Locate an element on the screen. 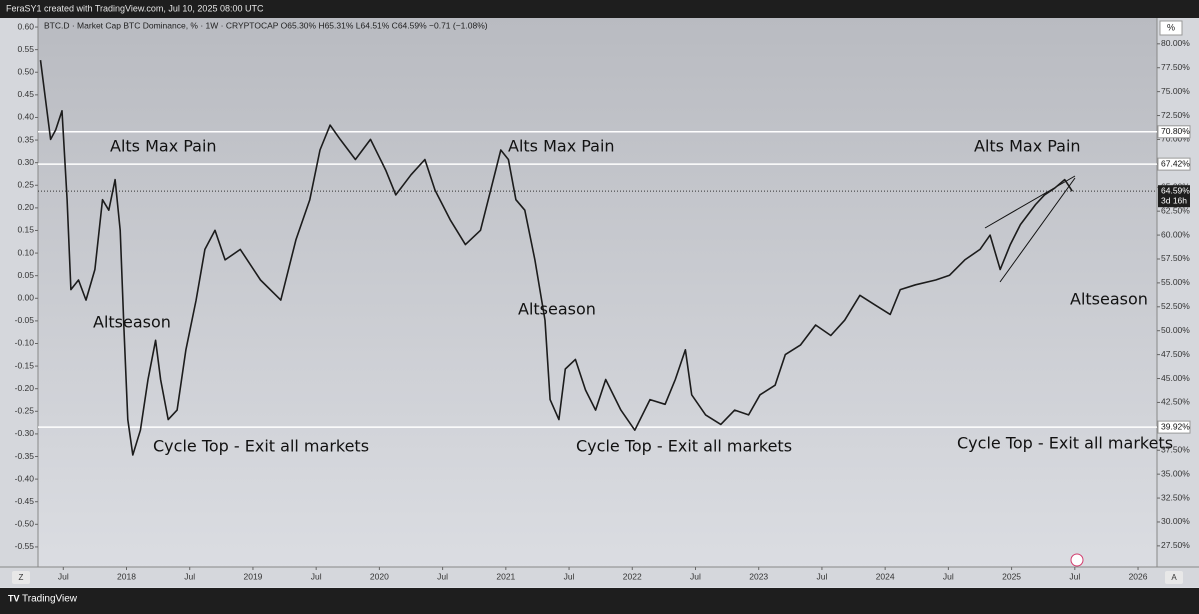 The width and height of the screenshot is (1199, 614). auto-button-label: A is located at coordinates (1174, 577).